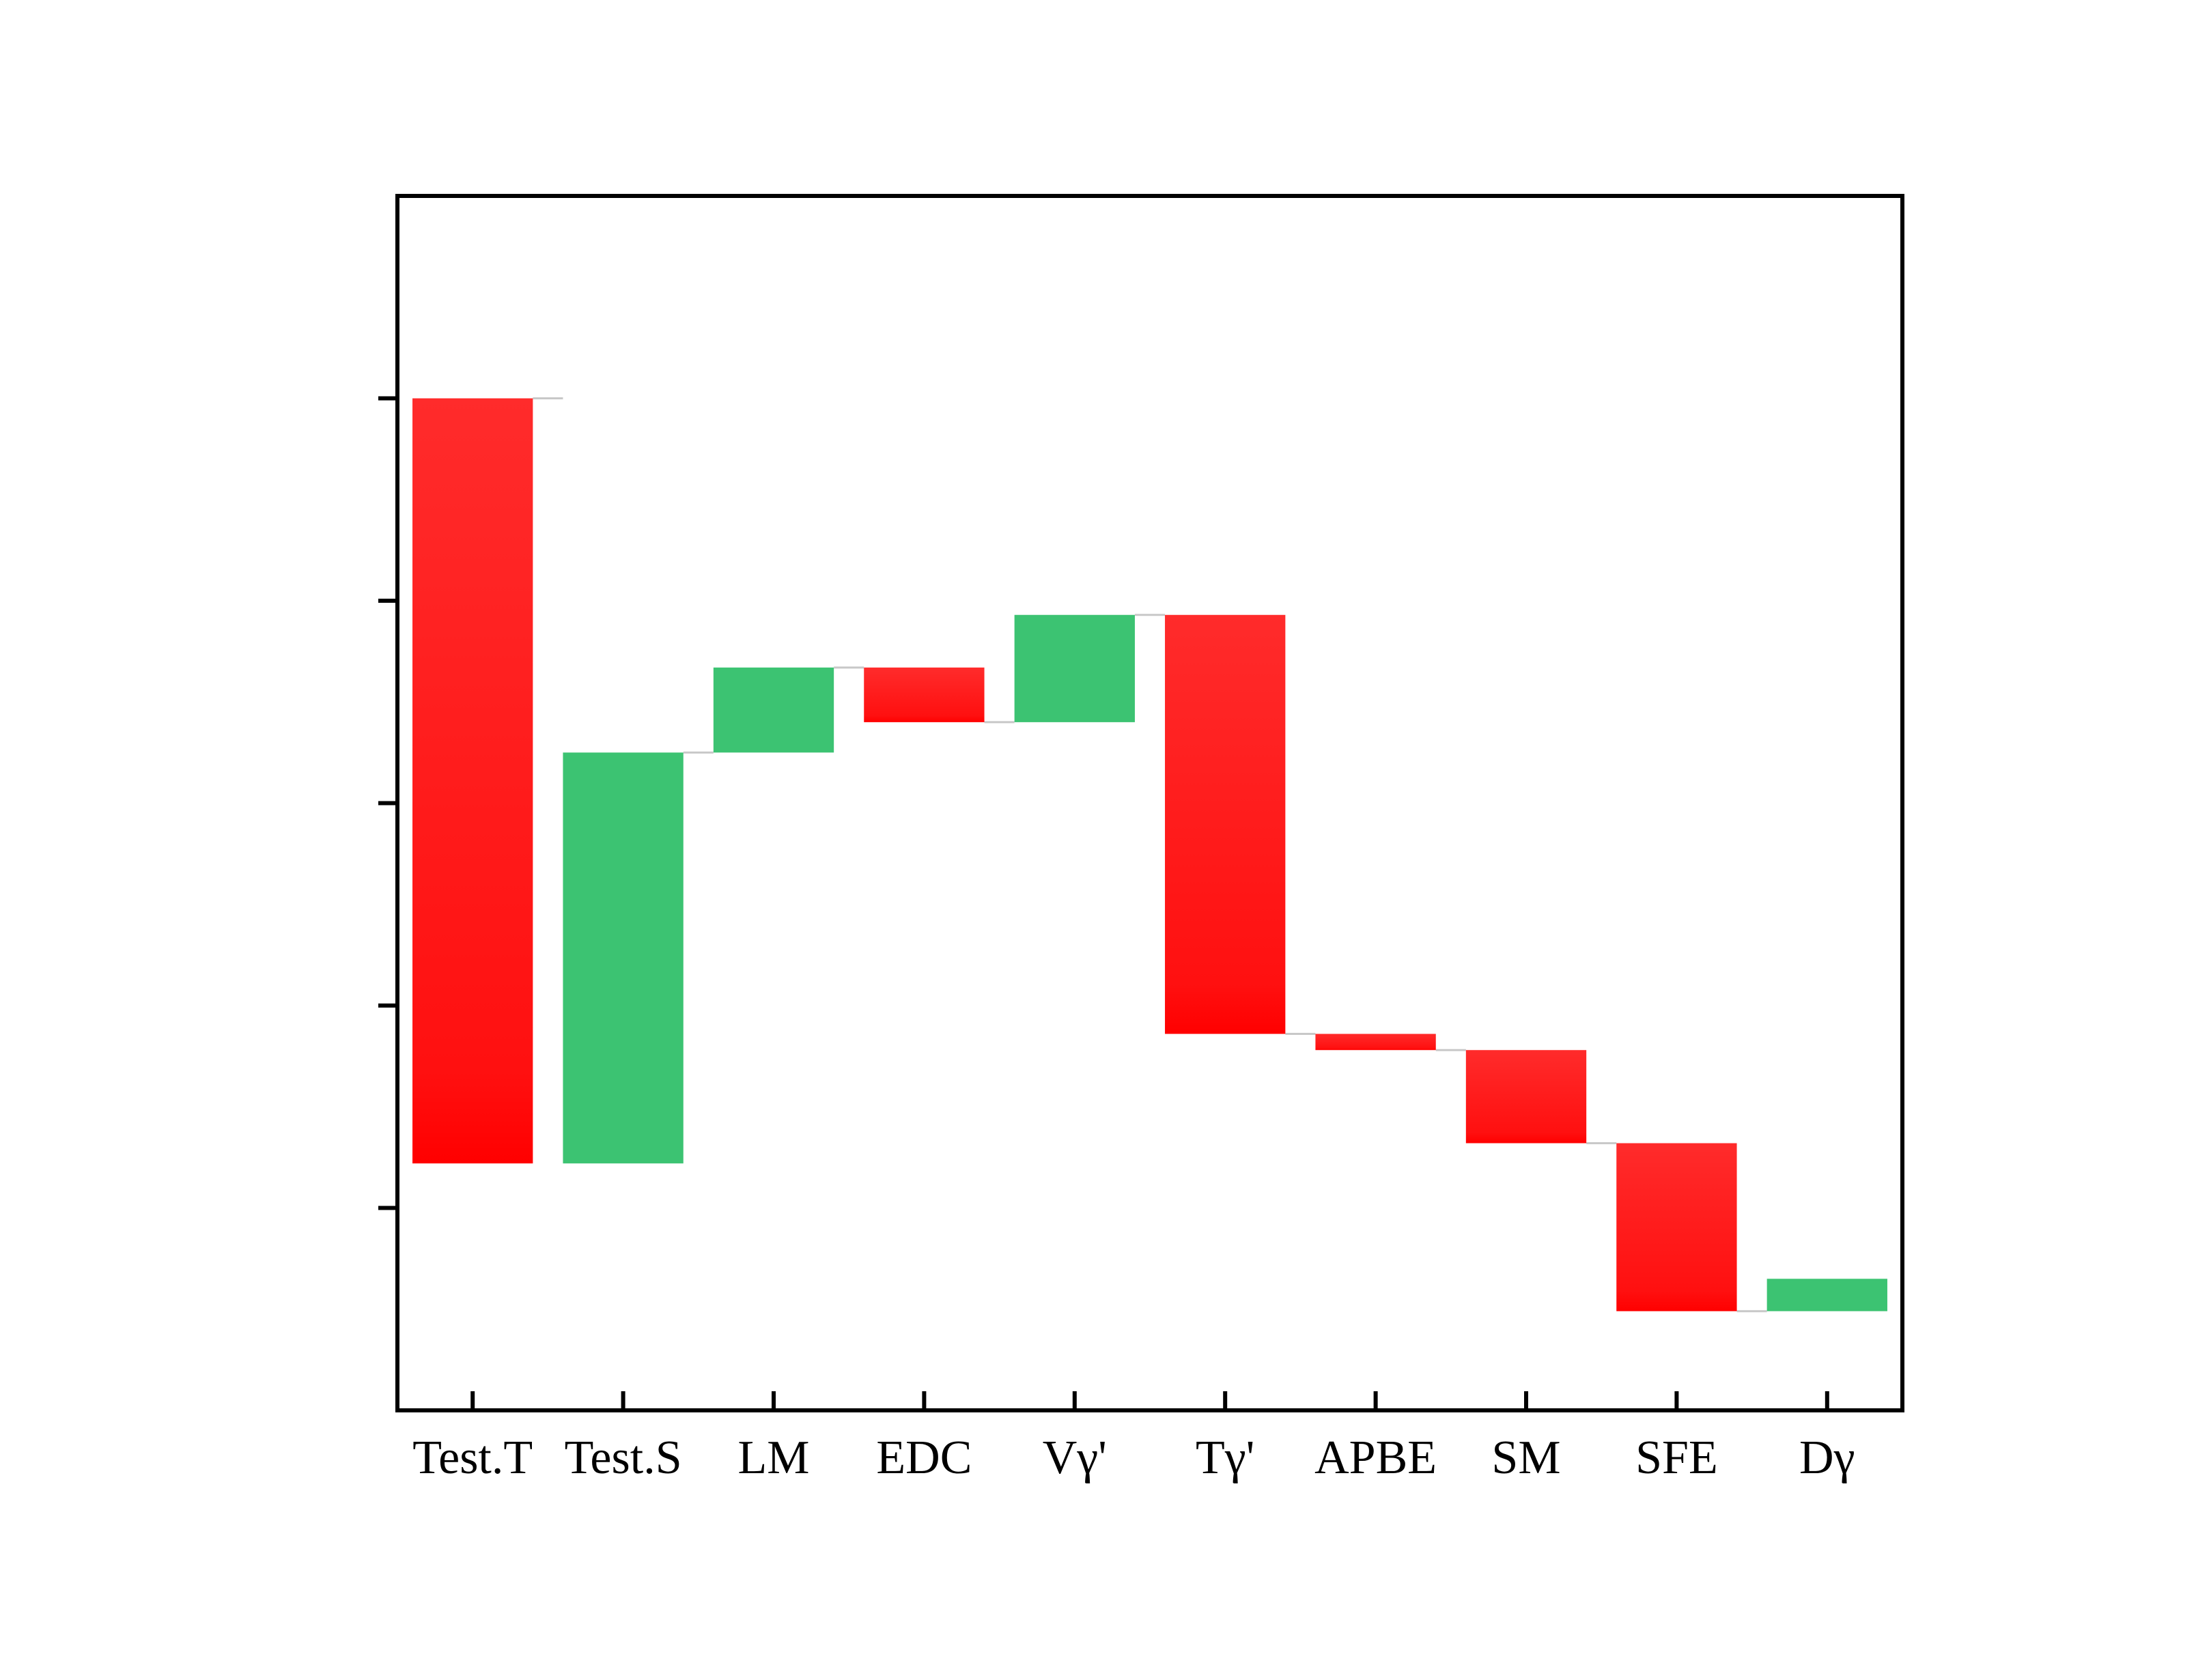 This screenshot has height=1680, width=2196. Describe the element at coordinates (1677, 1458) in the screenshot. I see `x-tick-label: SFE` at that location.